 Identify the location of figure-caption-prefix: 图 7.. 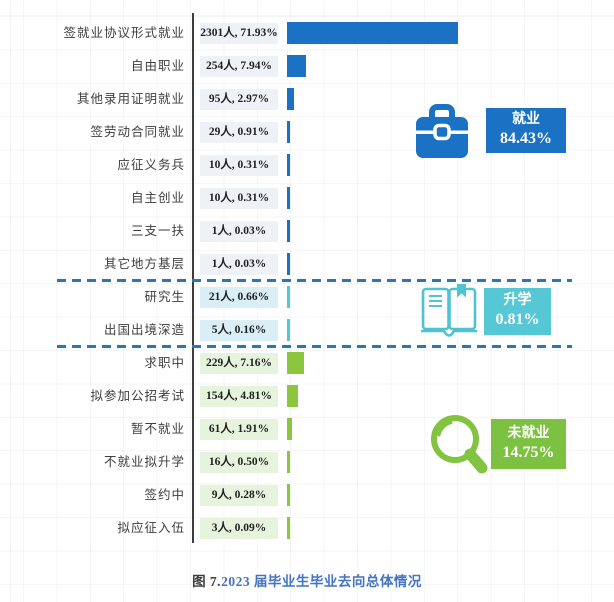
(207, 581).